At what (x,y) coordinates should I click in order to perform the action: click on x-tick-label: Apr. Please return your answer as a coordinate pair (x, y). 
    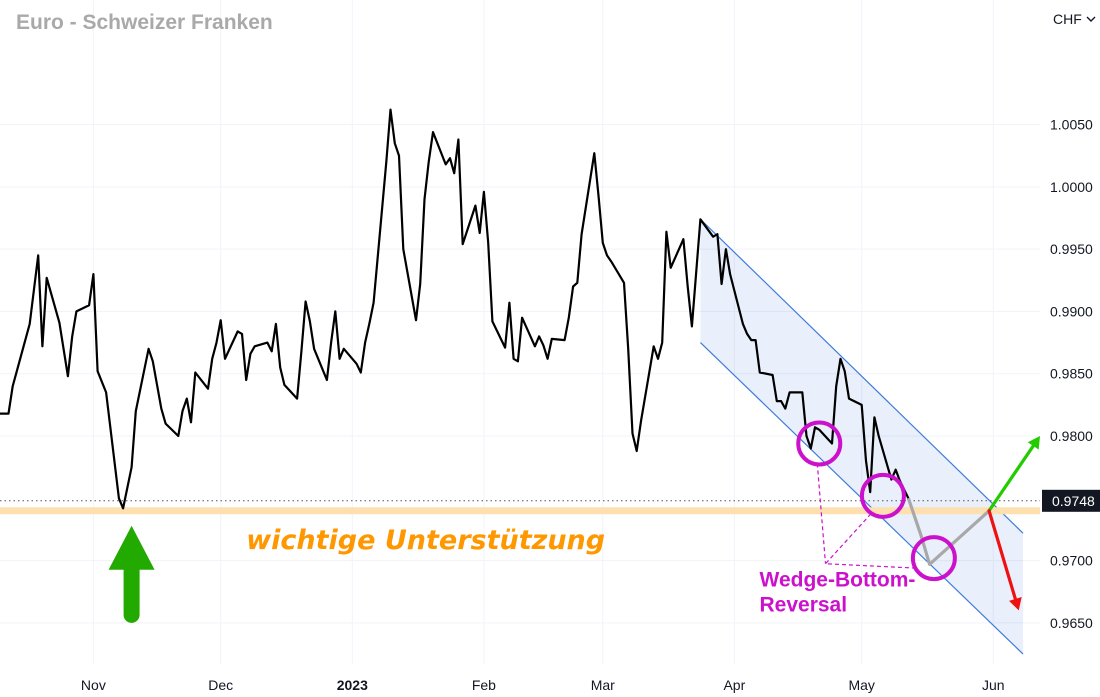
    Looking at the image, I should click on (734, 685).